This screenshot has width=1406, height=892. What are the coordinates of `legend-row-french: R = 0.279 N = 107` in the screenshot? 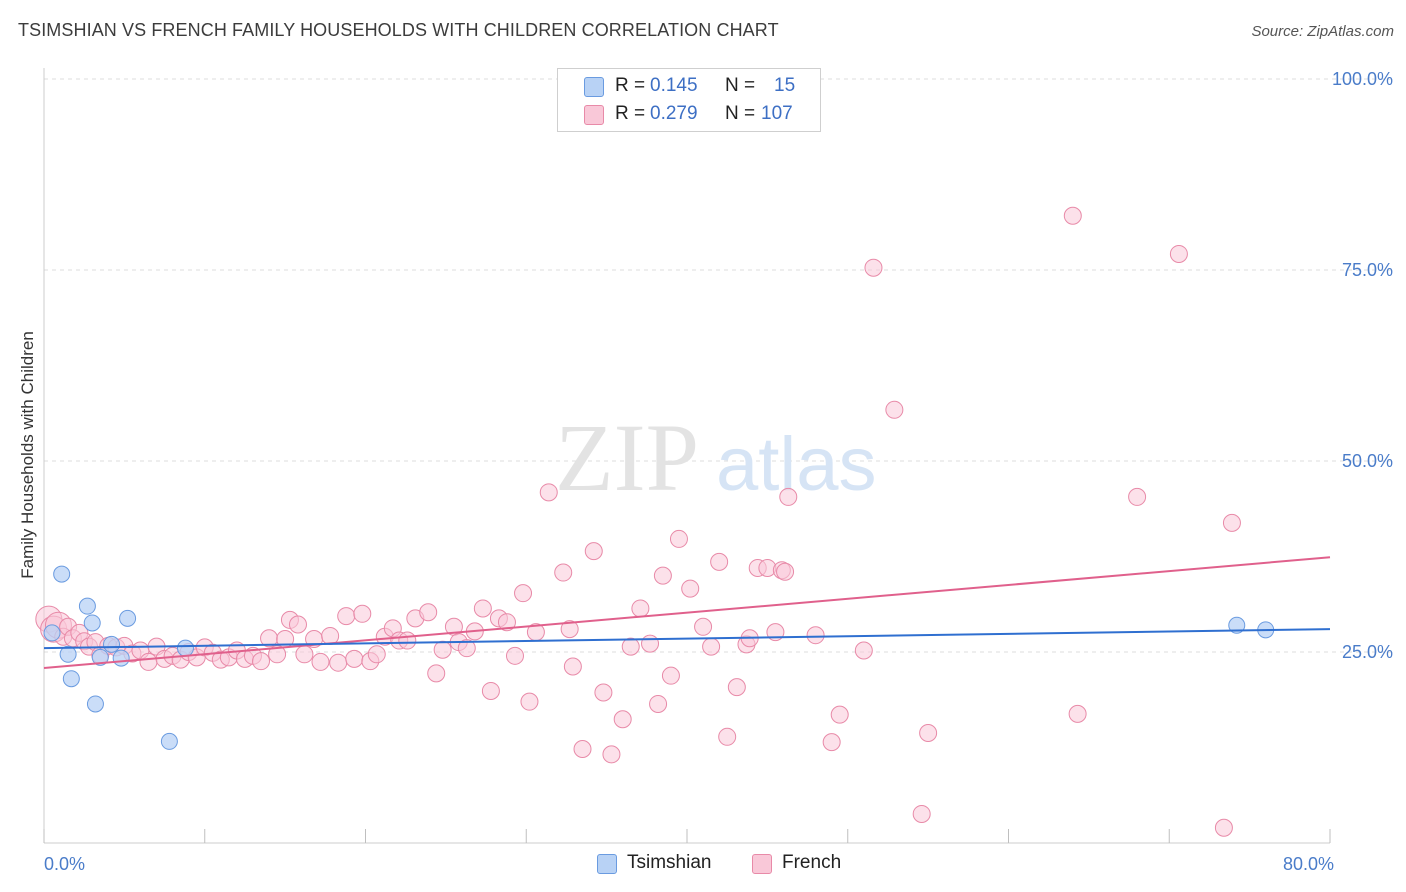 It's located at (689, 114).